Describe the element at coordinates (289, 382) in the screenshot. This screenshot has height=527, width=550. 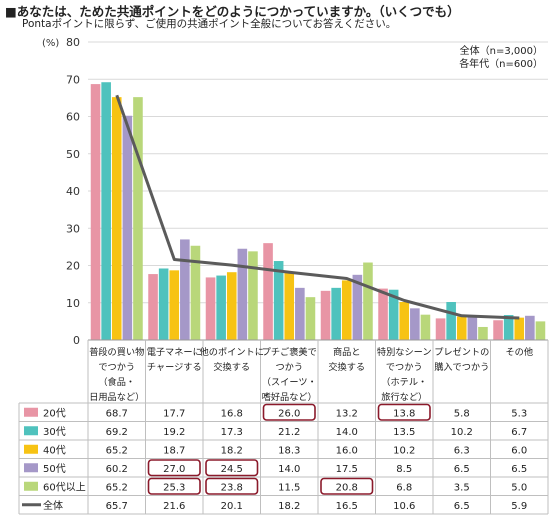
I see `x-category-label: （スイーツ・` at that location.